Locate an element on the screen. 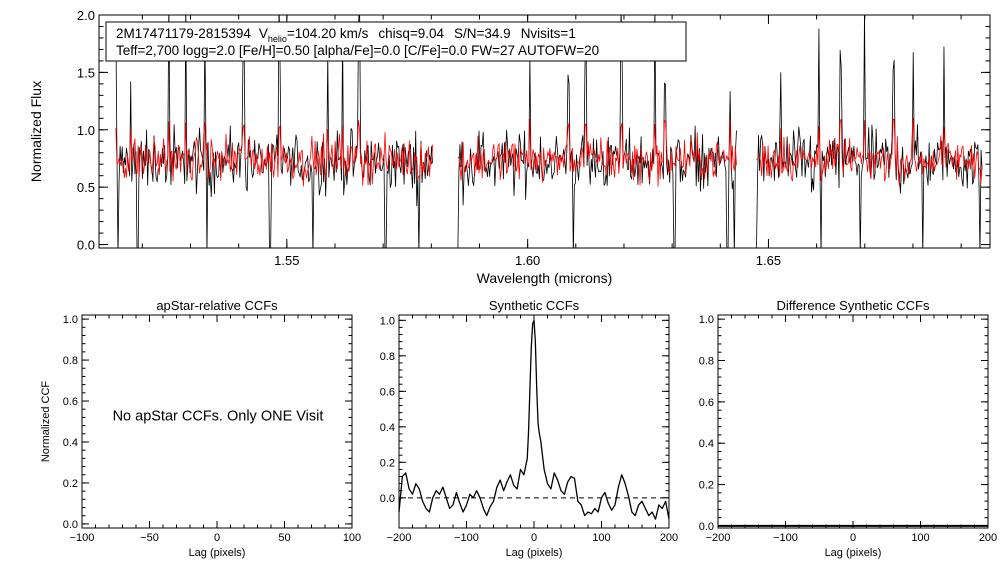 This screenshot has width=1008, height=576. synthetic-x-axis-label: Lag (pixels) is located at coordinates (534, 553).